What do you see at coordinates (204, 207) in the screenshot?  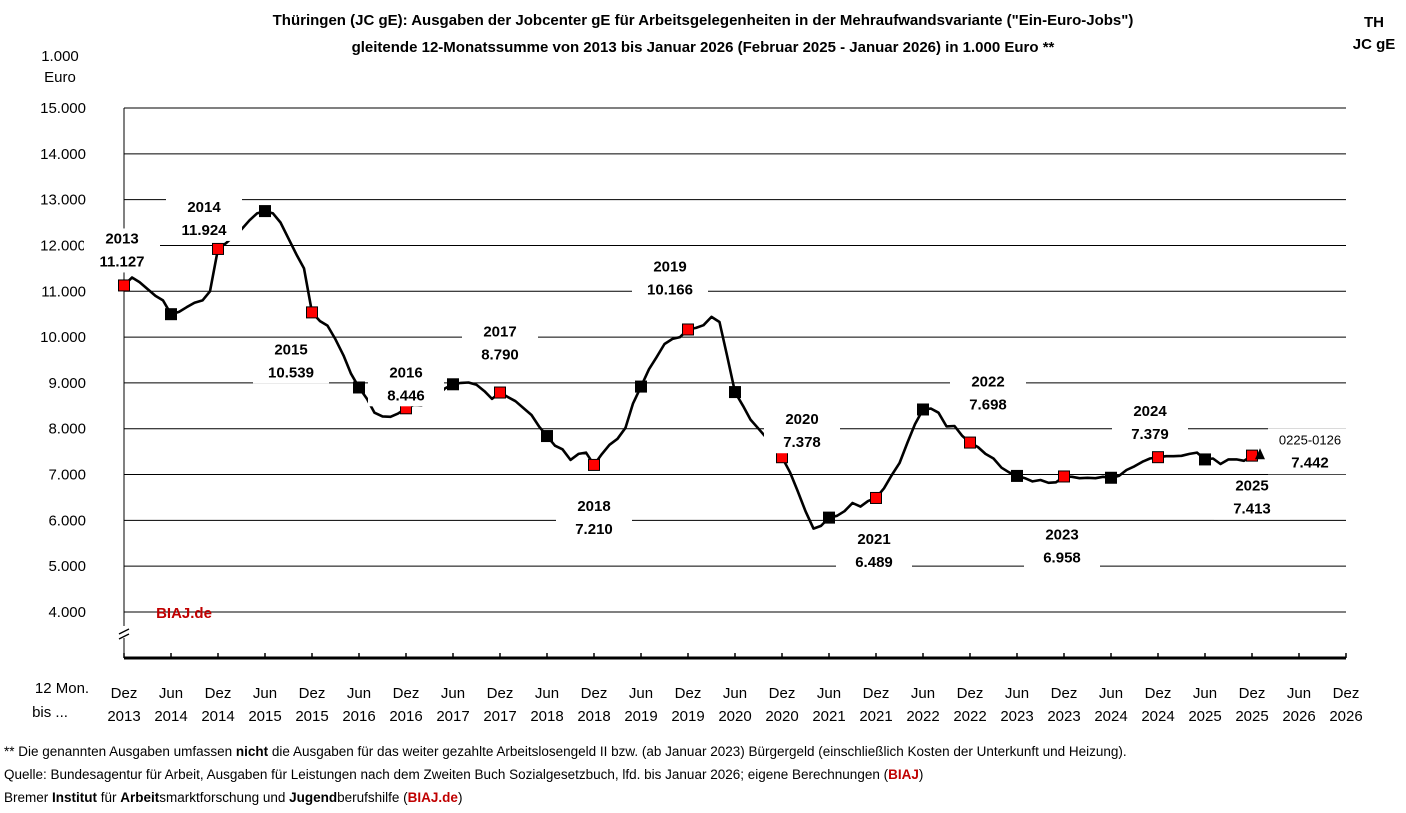 I see `data-label-year: 2014` at bounding box center [204, 207].